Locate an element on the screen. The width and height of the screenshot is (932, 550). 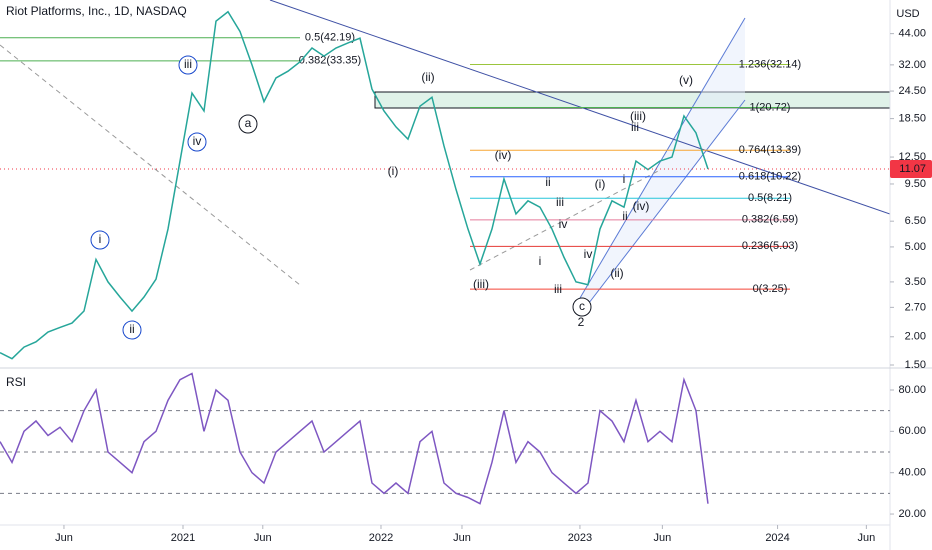
channel-line is located at coordinates (663, 206).